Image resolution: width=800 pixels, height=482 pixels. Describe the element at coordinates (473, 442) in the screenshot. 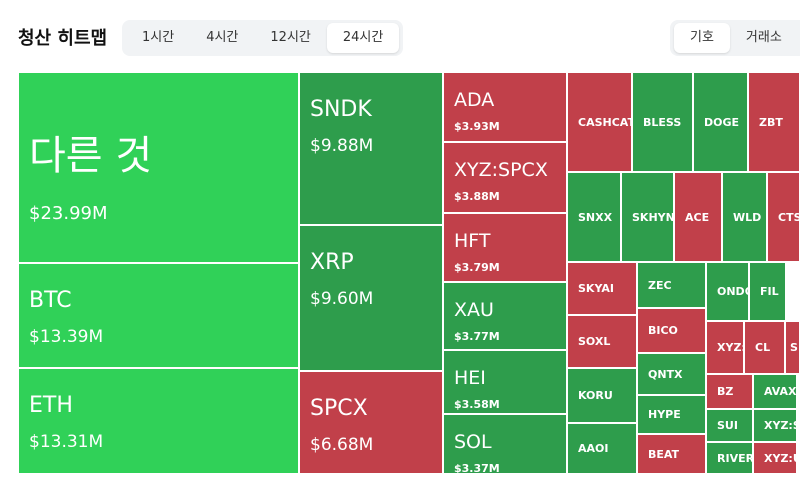

I see `tile-label: SOL` at that location.